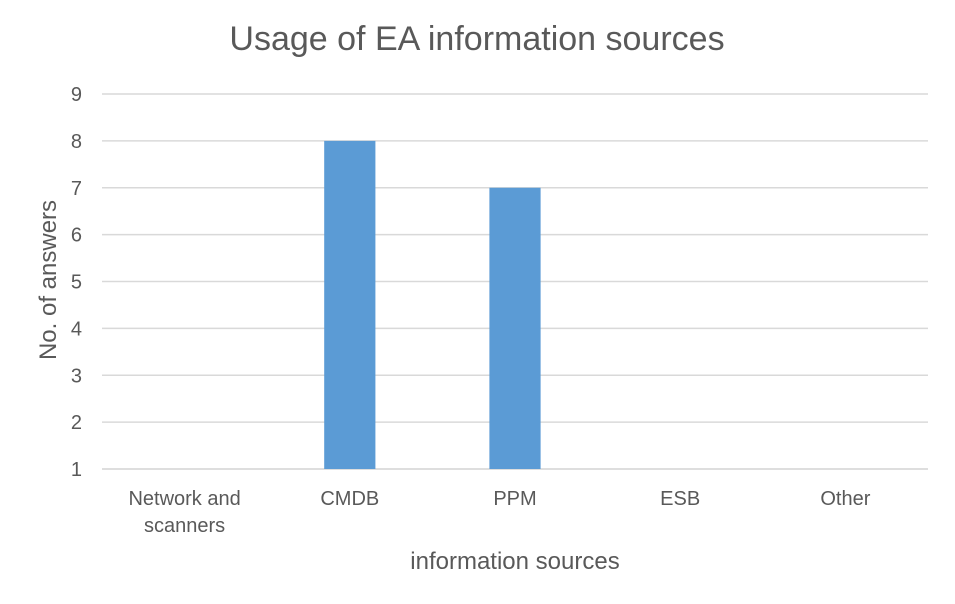 This screenshot has height=604, width=955. What do you see at coordinates (184, 526) in the screenshot?
I see `x-tick-label-line: scanners` at bounding box center [184, 526].